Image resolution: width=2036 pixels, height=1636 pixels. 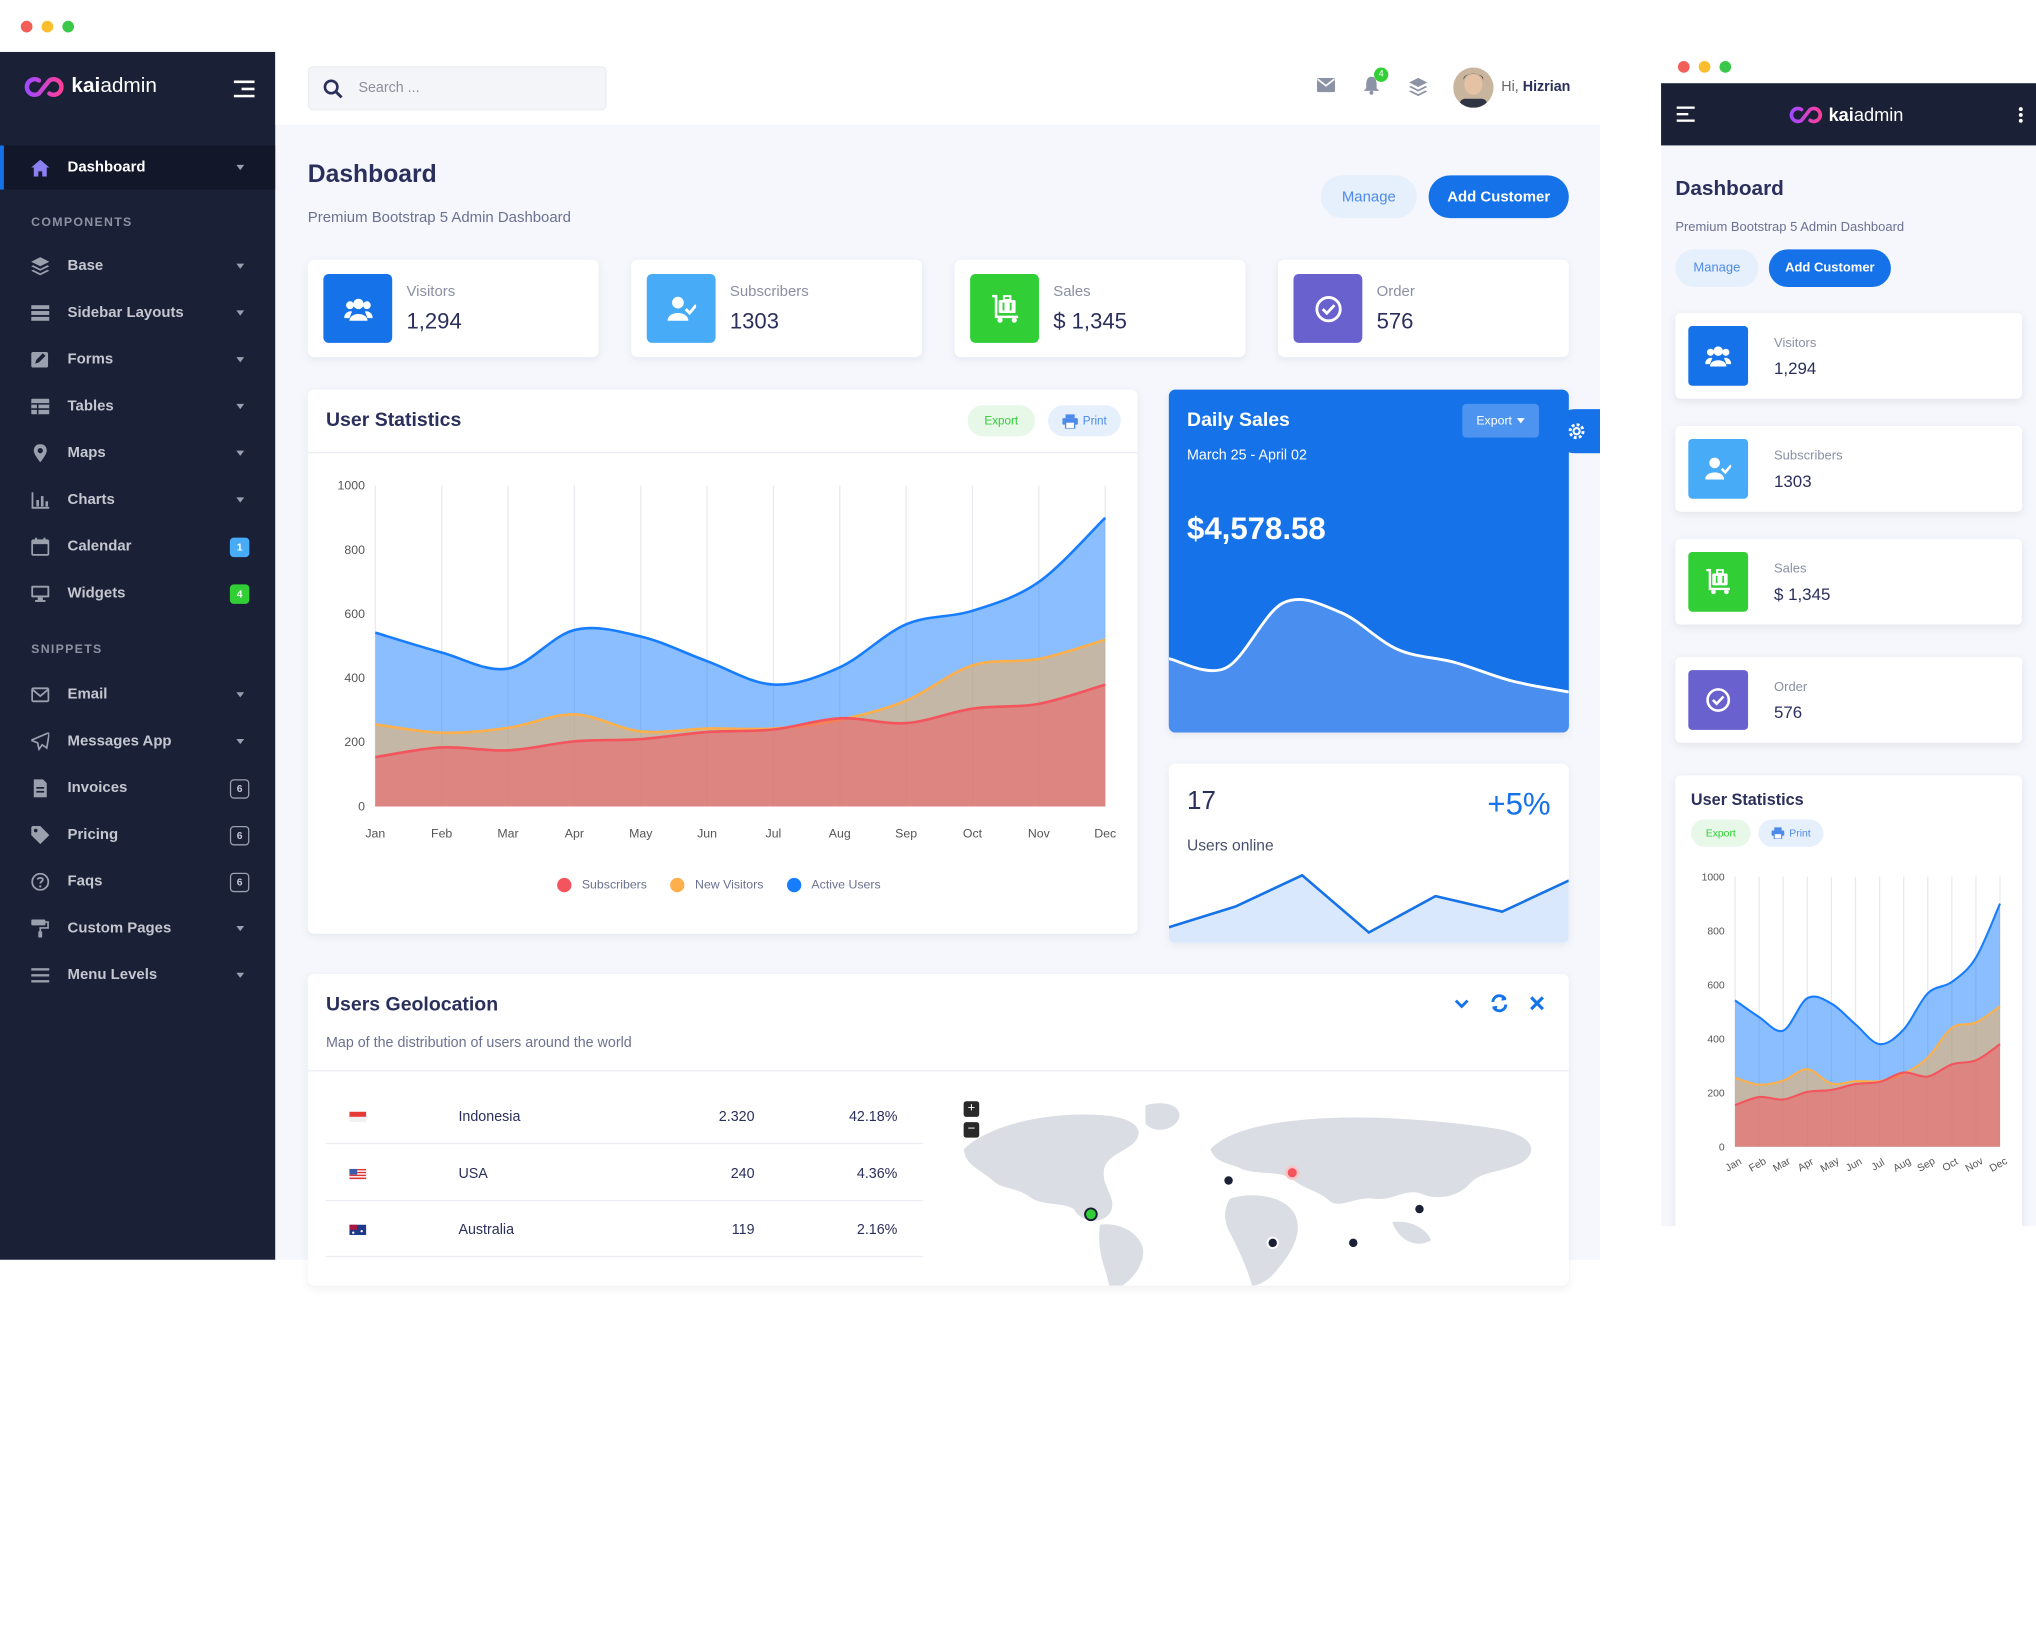 What do you see at coordinates (90, 406) in the screenshot?
I see `sidebar-item-label: Tables` at bounding box center [90, 406].